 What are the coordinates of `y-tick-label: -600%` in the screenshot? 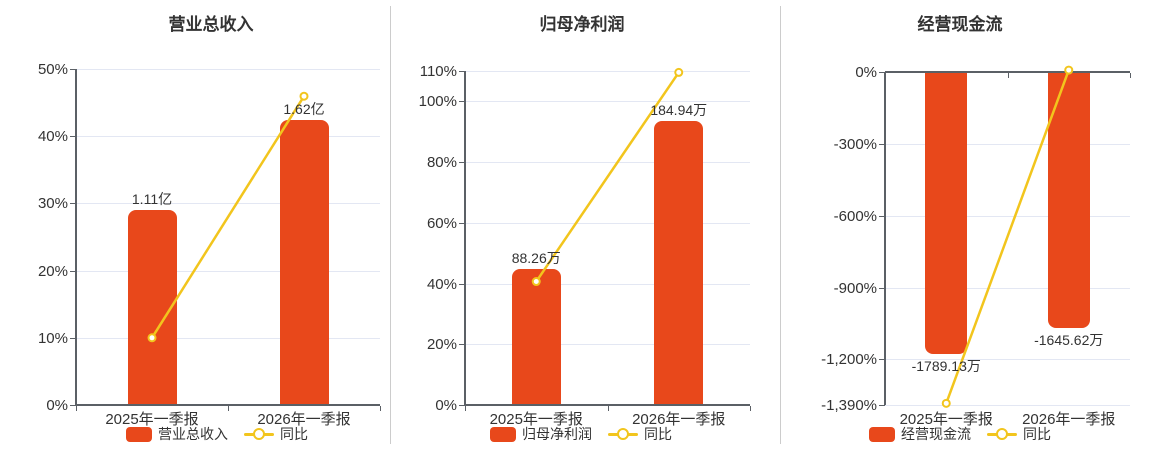 It's located at (855, 216).